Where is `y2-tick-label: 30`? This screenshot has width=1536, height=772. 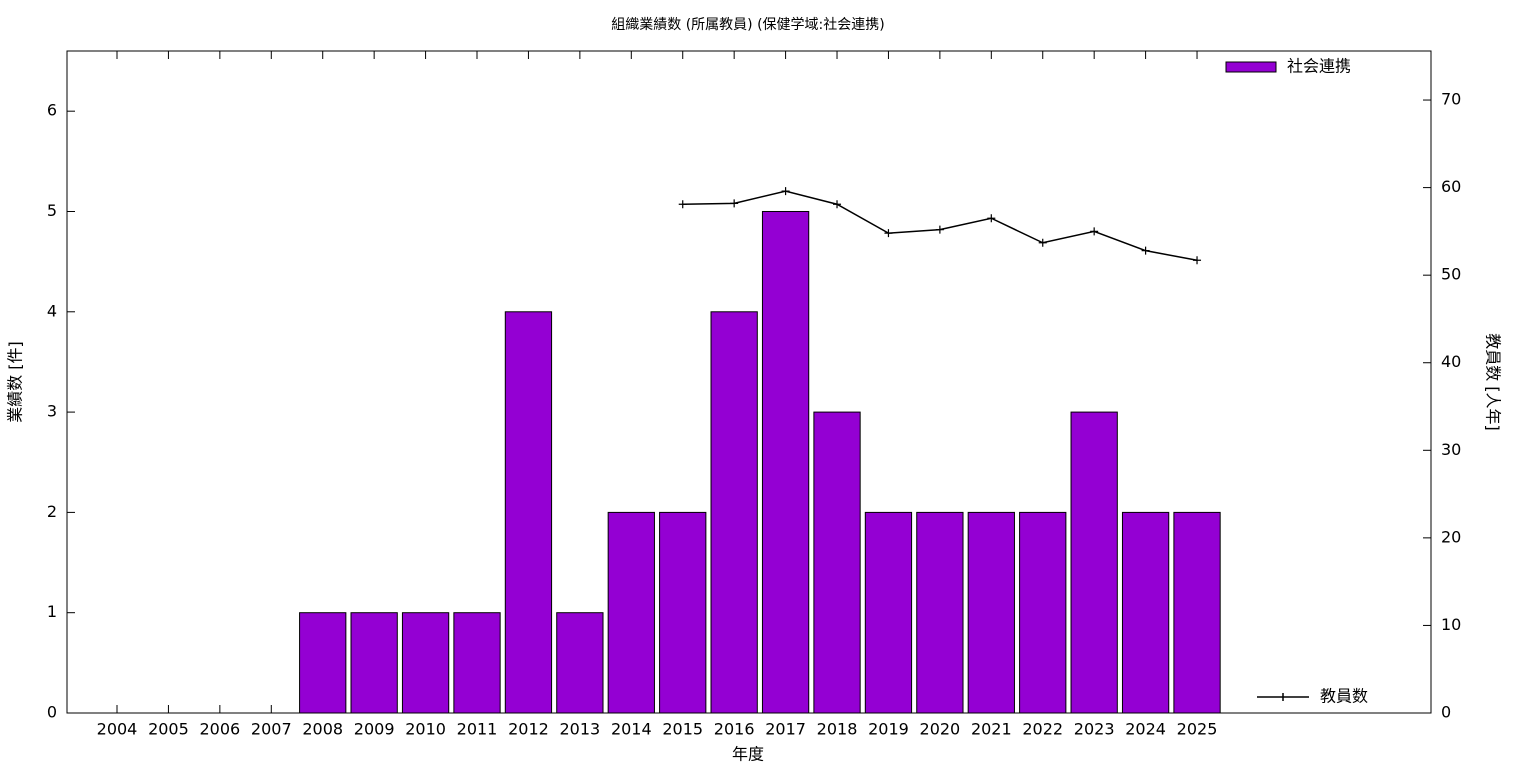 y2-tick-label: 30 is located at coordinates (1451, 449).